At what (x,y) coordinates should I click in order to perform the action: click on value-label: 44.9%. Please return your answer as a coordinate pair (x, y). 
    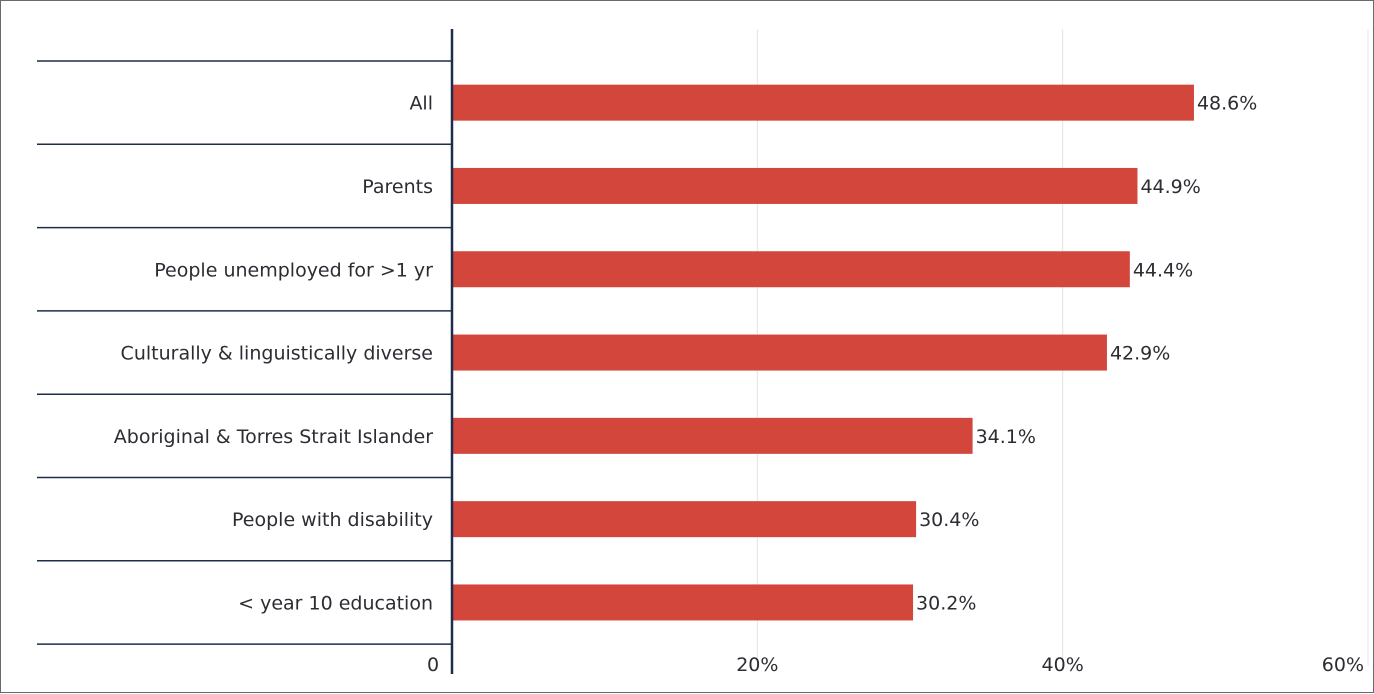
    Looking at the image, I should click on (1170, 187).